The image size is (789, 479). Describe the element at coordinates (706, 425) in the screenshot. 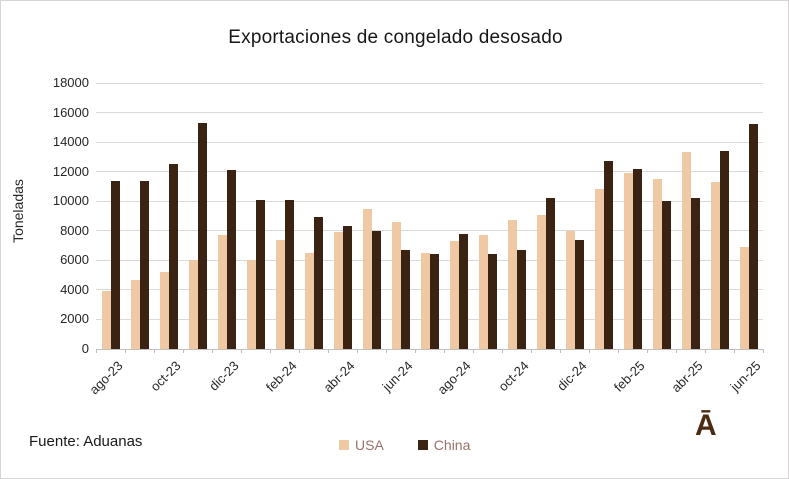

I see `brand-logo: Ā` at that location.